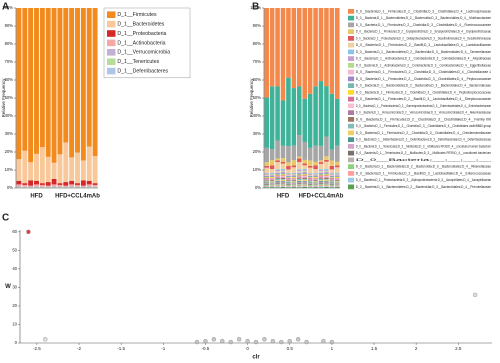 Image resolution: width=500 pixels, height=363 pixels. Describe the element at coordinates (206, 348) in the screenshot. I see `x-tick-label: -0.5` at that location.